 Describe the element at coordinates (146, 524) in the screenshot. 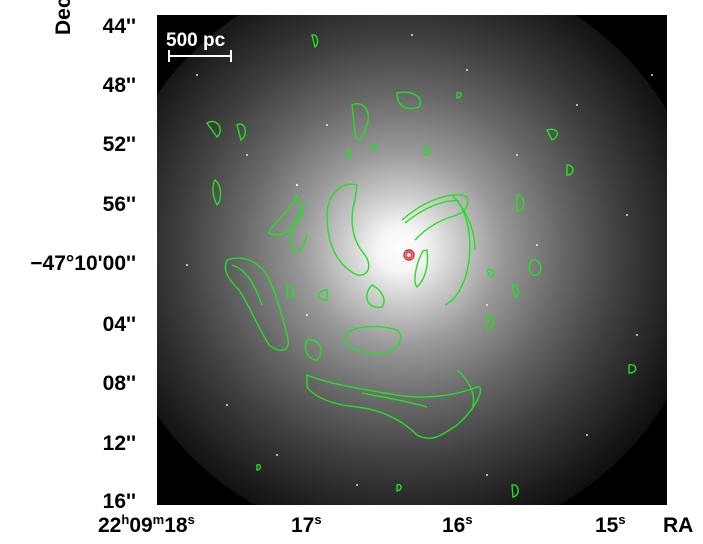

I see `ra-tick-label: 22h09m18s` at that location.